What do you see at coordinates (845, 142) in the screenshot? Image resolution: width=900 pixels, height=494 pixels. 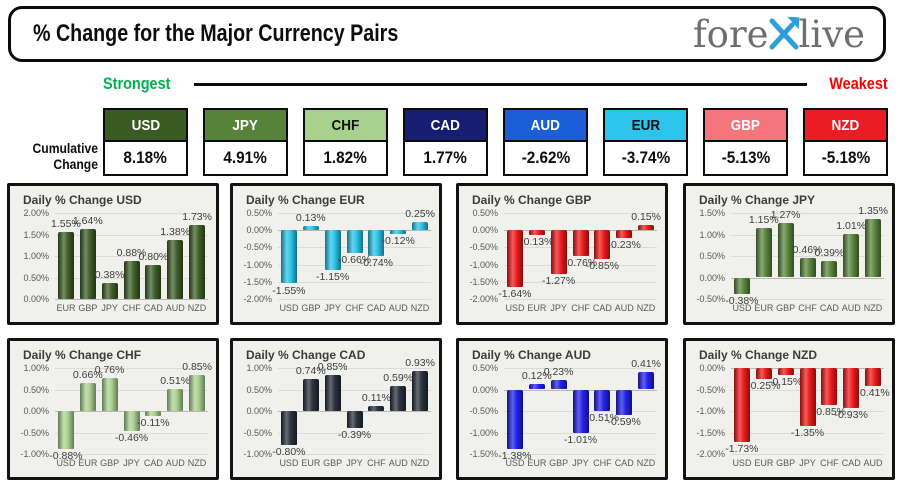 I see `currency-box-nzd: NZD -5.18%` at bounding box center [845, 142].